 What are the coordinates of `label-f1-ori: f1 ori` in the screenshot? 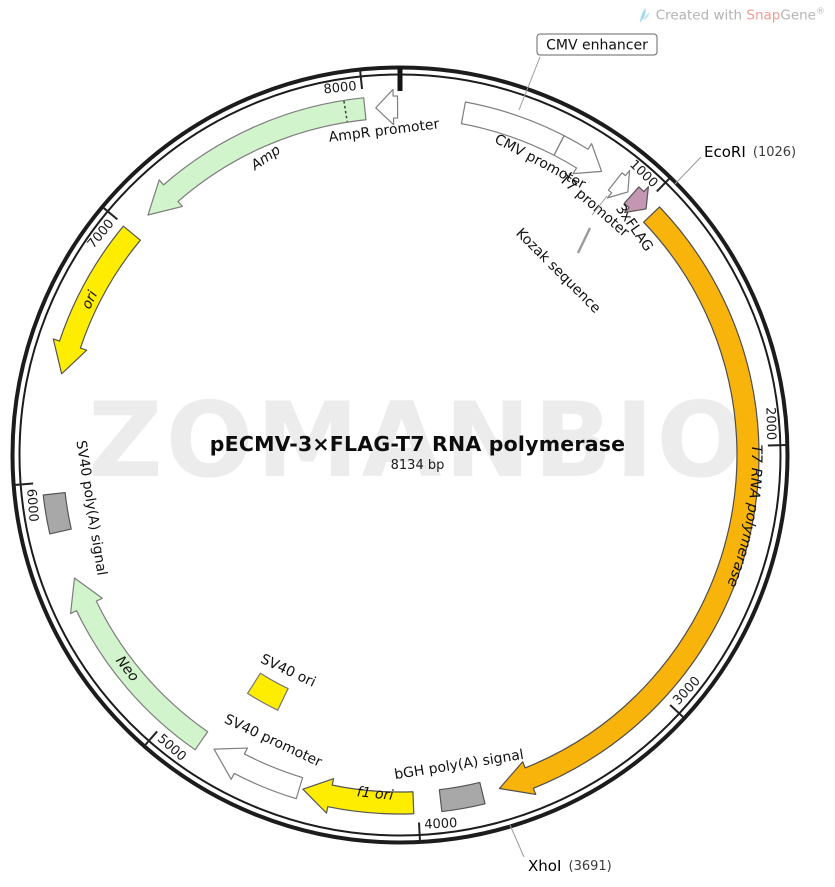 It's located at (375, 794).